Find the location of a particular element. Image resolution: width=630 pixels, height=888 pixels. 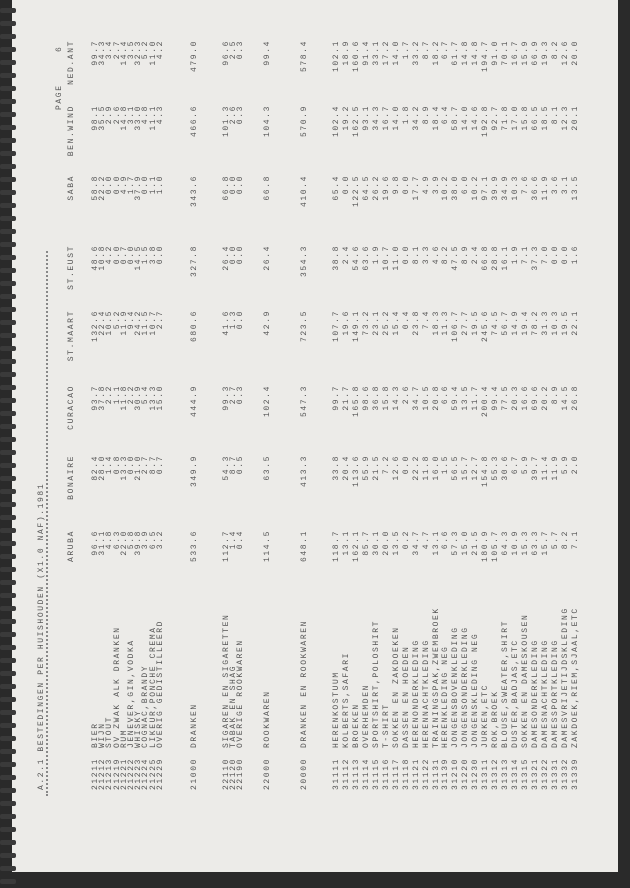

cell-value: 6.7 is located at coordinates (446, 50).